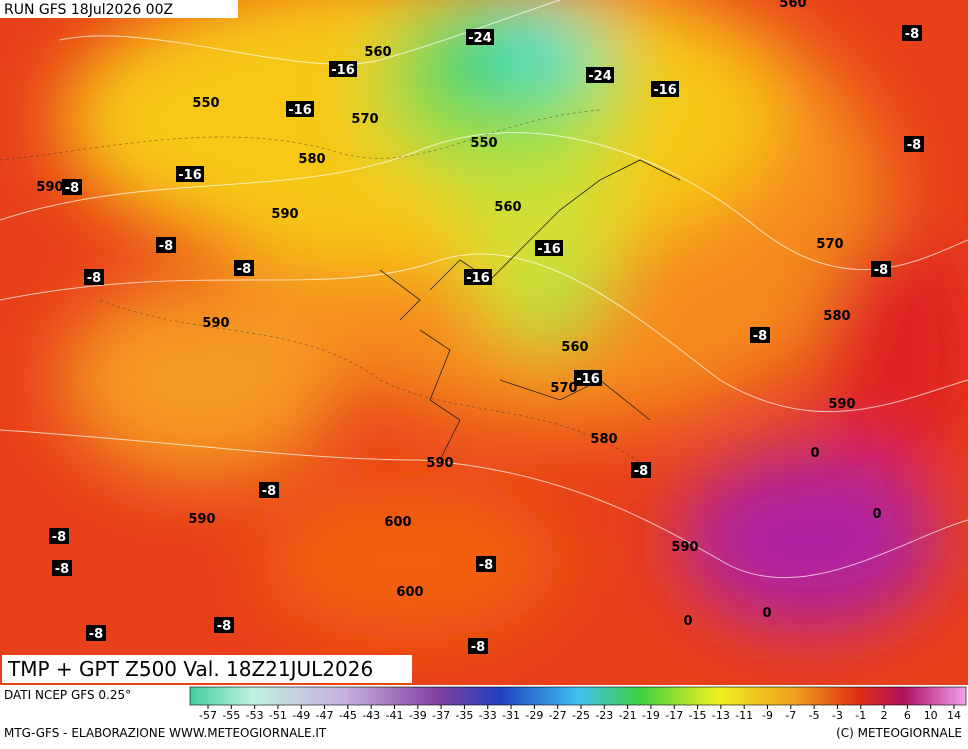 The image size is (968, 749). What do you see at coordinates (899, 733) in the screenshot?
I see `copyright-label: (C) METEOGIORNALE` at bounding box center [899, 733].